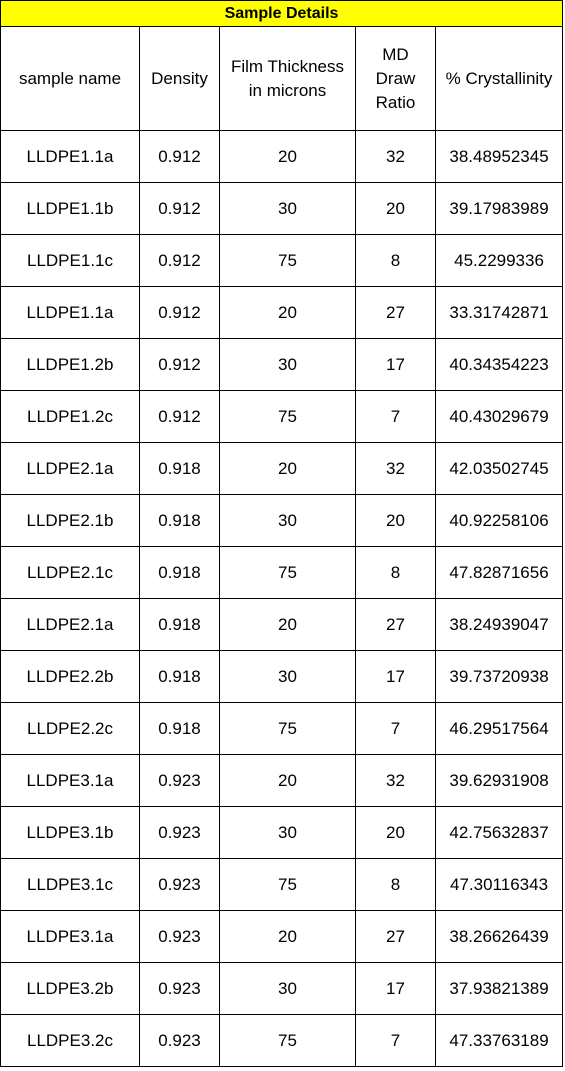 This screenshot has height=1071, width=565. I want to click on table-row: LLDPE3.1a 0.923 20 32 39.62931908, so click(282, 780).